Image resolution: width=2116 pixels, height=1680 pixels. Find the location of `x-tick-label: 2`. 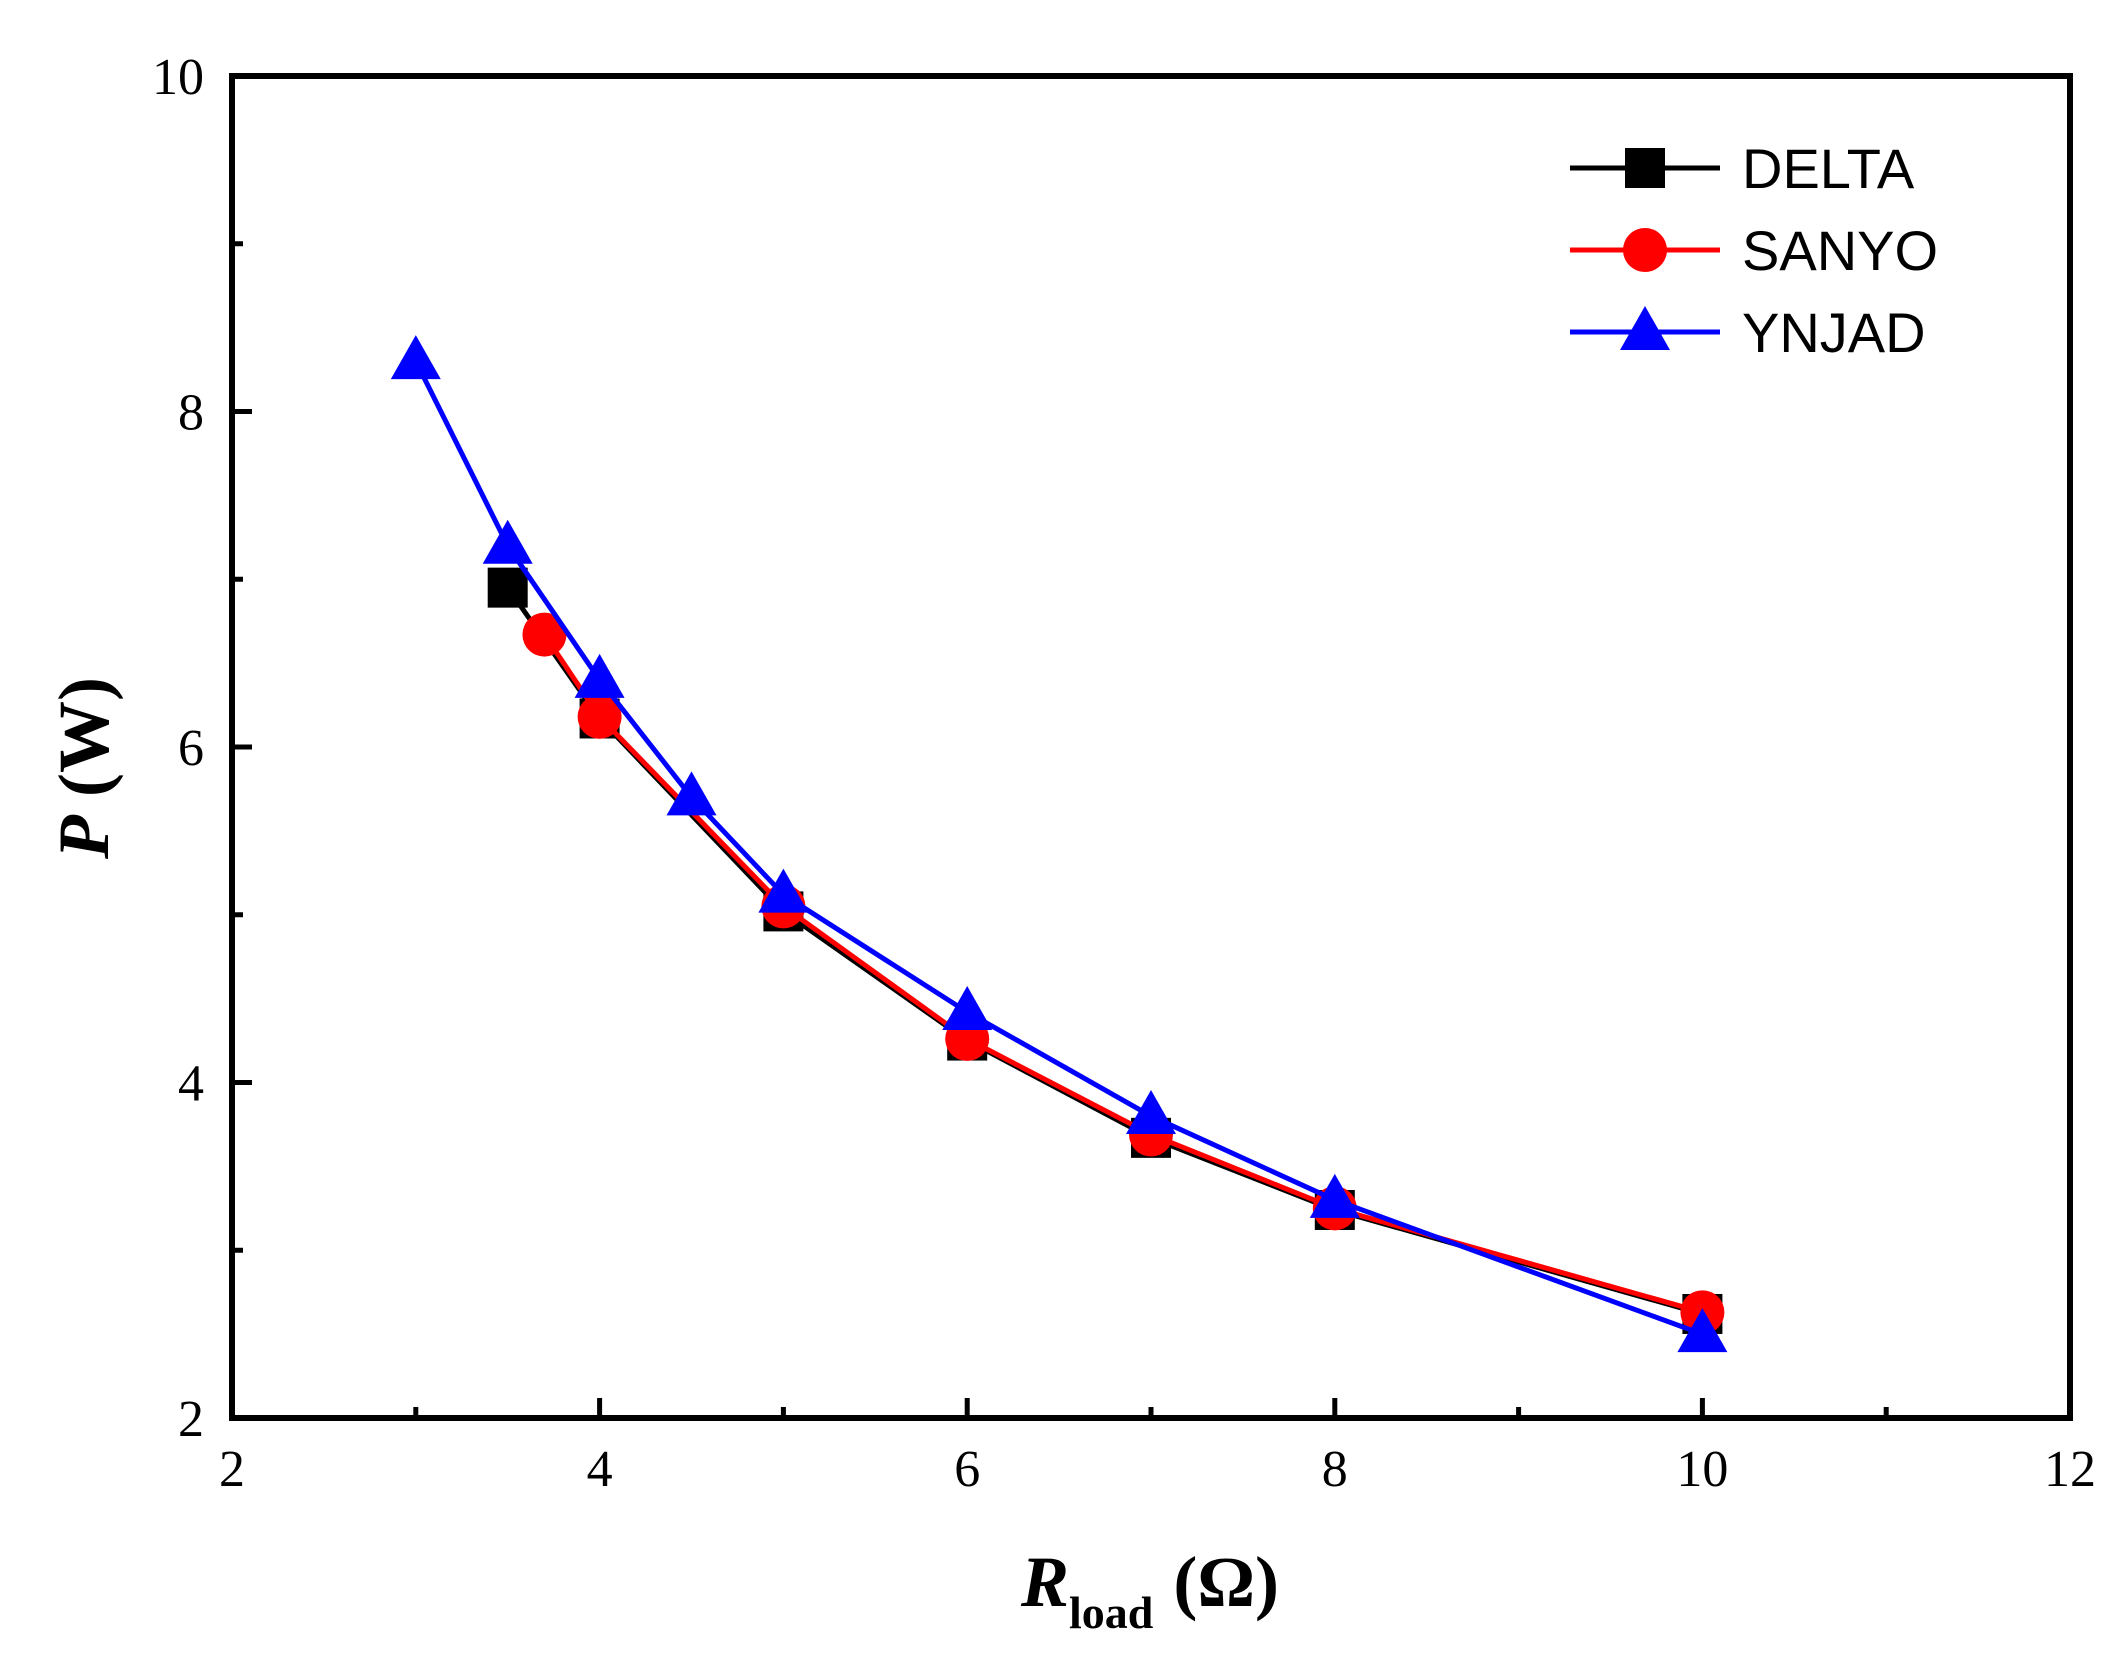

x-tick-label: 2 is located at coordinates (232, 1469).